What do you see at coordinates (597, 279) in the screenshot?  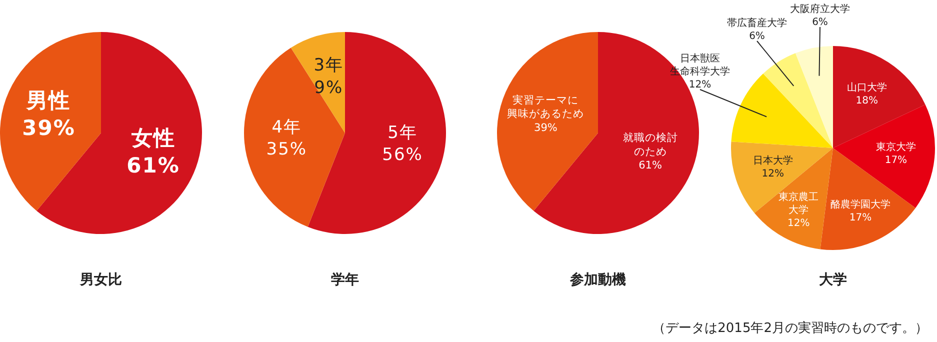 I see `text: 参加動機` at bounding box center [597, 279].